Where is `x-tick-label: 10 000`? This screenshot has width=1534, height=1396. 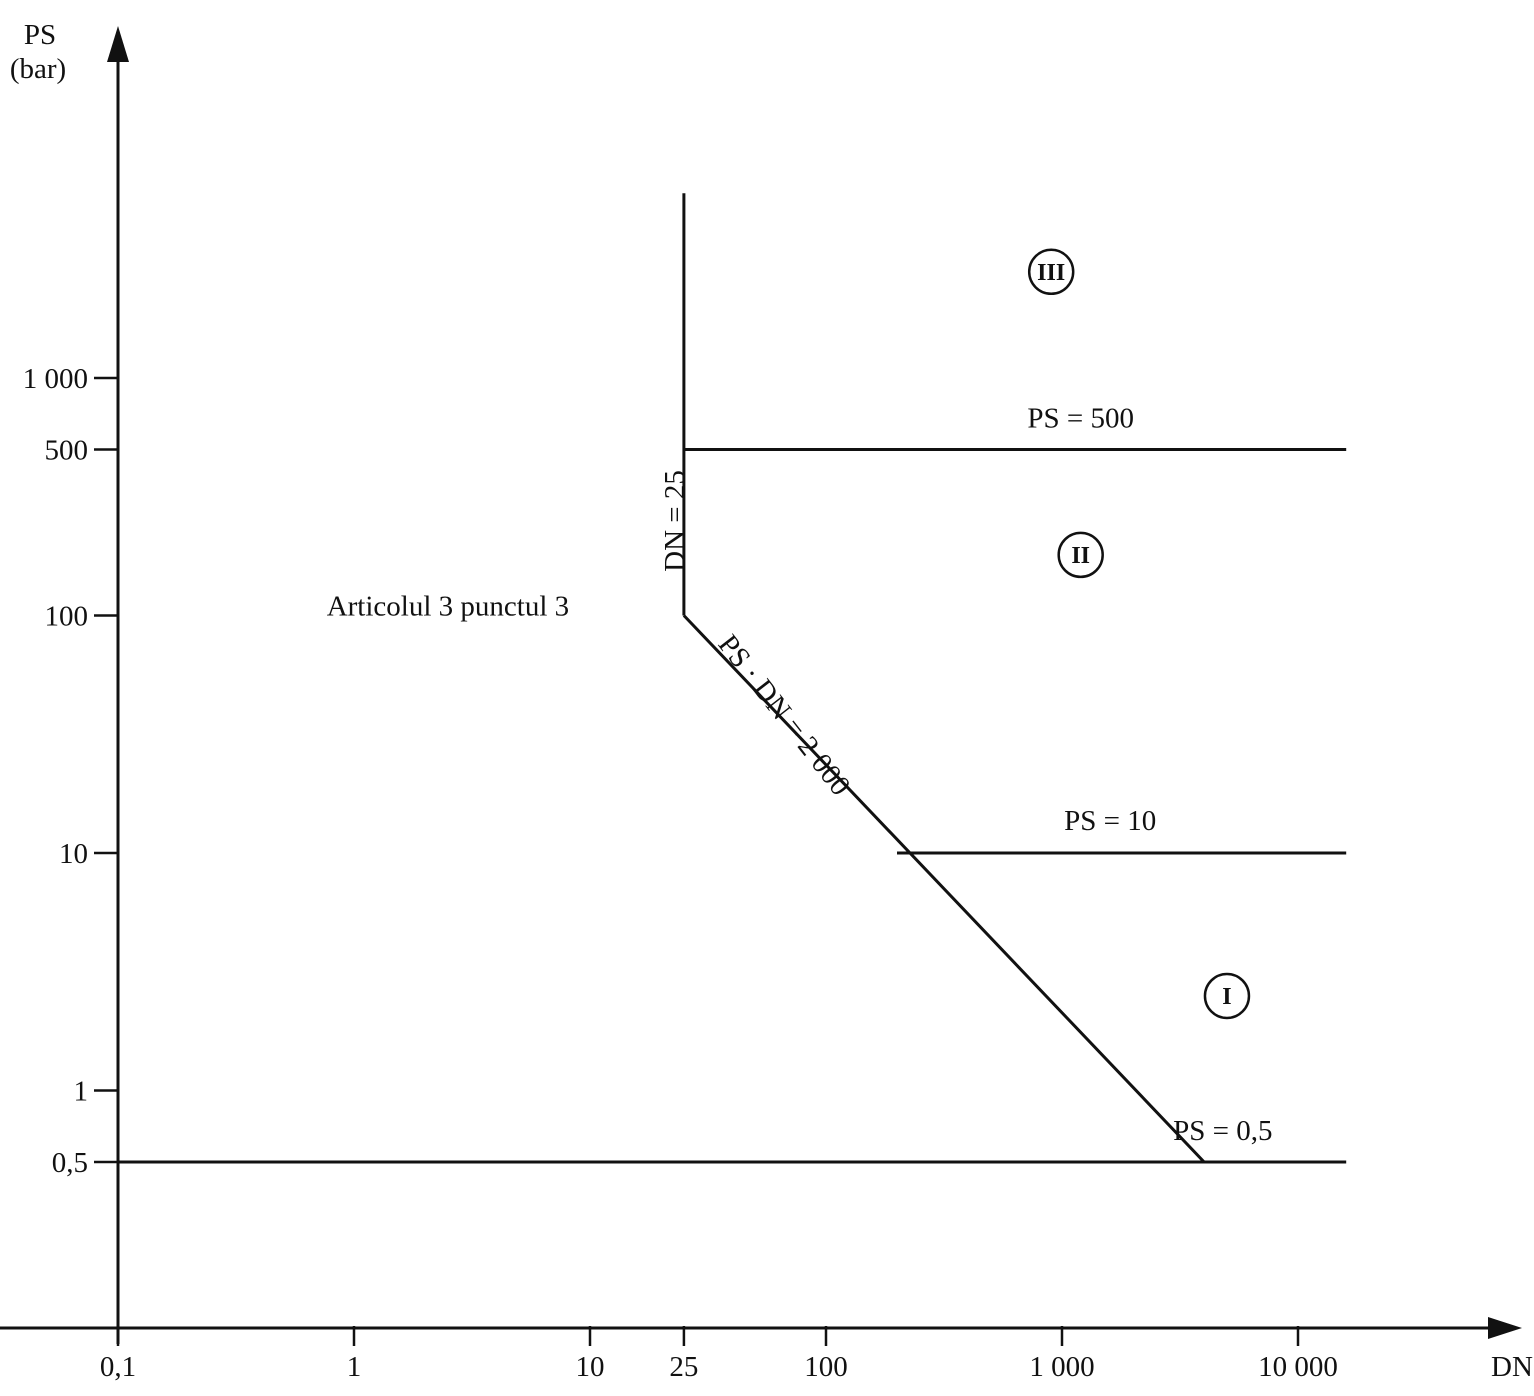 x-tick-label: 10 000 is located at coordinates (1298, 1367).